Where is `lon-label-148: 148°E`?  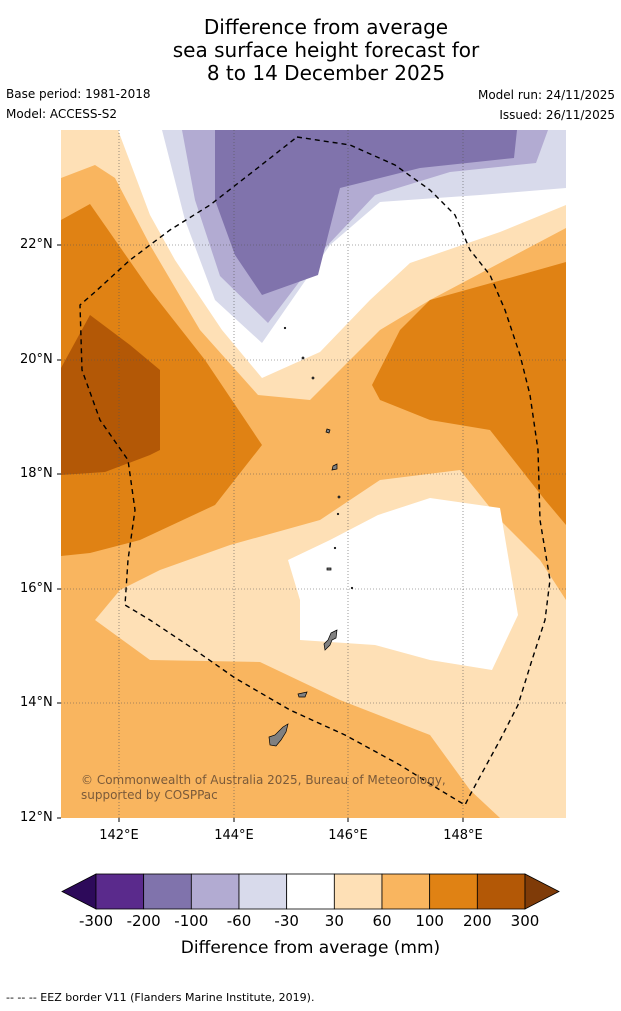
lon-label-148: 148°E is located at coordinates (463, 835).